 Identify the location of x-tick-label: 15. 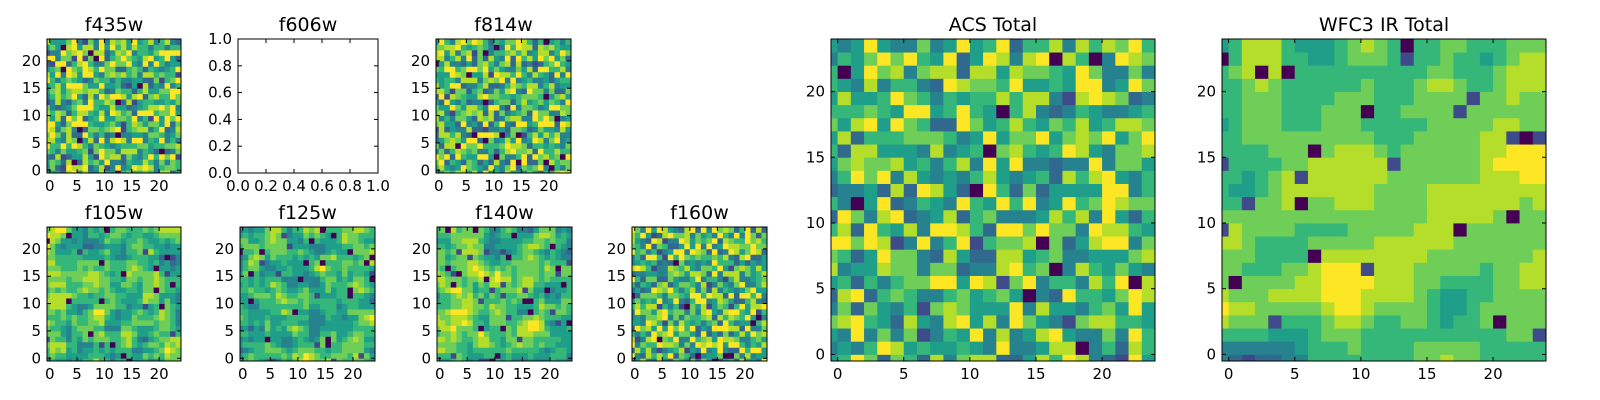
(521, 186).